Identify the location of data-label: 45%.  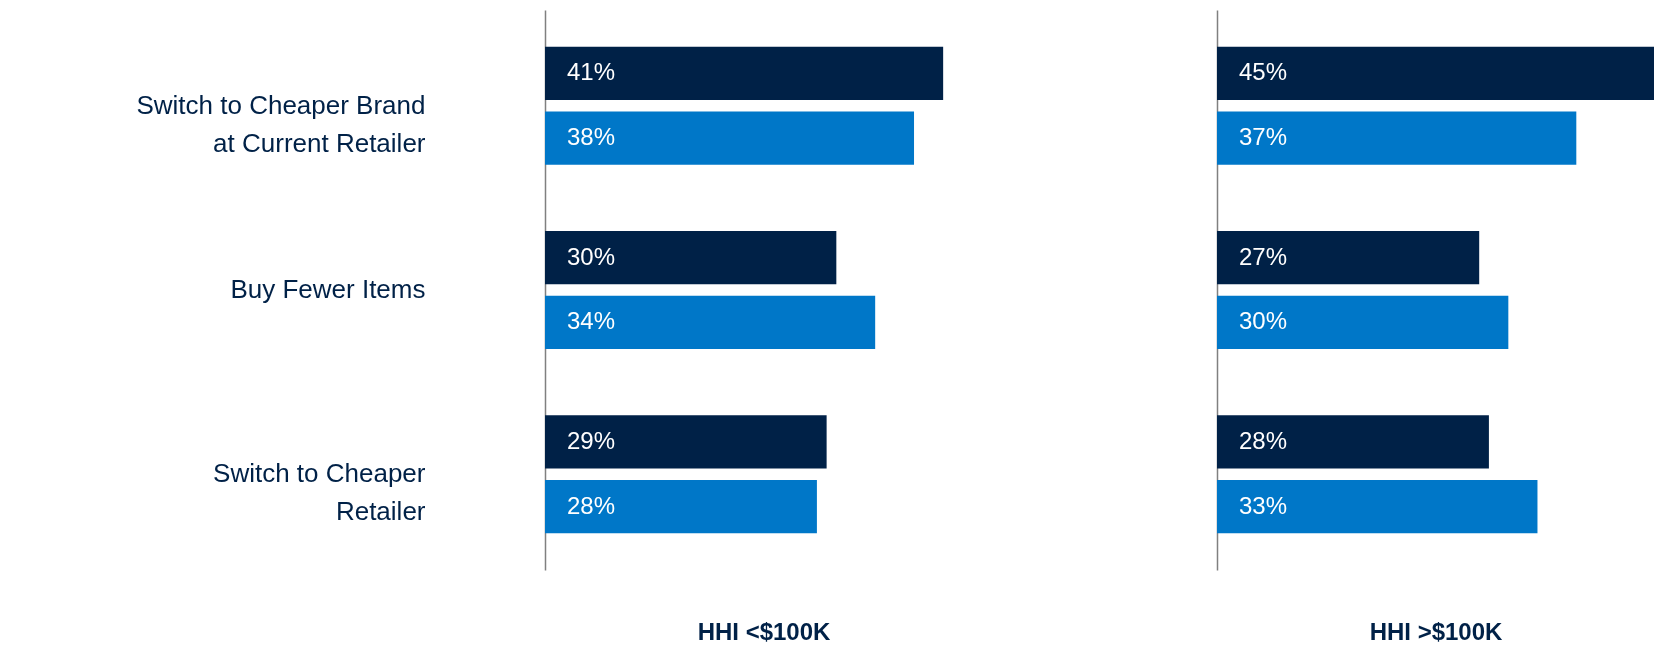
(1263, 72).